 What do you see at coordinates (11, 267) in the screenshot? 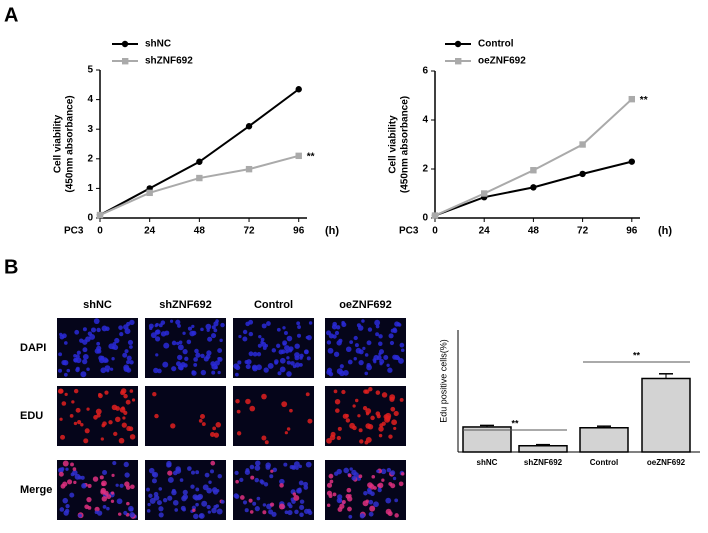
I see `panel-label: B` at bounding box center [11, 267].